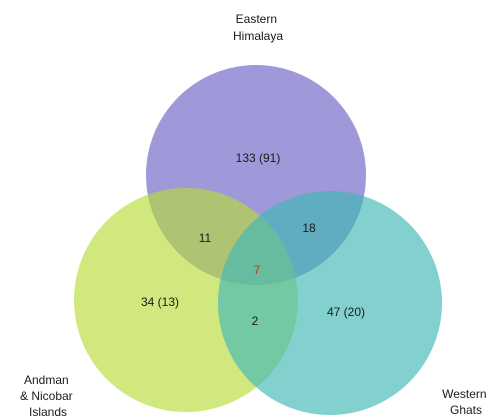  Describe the element at coordinates (257, 270) in the screenshot. I see `region-all-three-overlap: 7` at that location.